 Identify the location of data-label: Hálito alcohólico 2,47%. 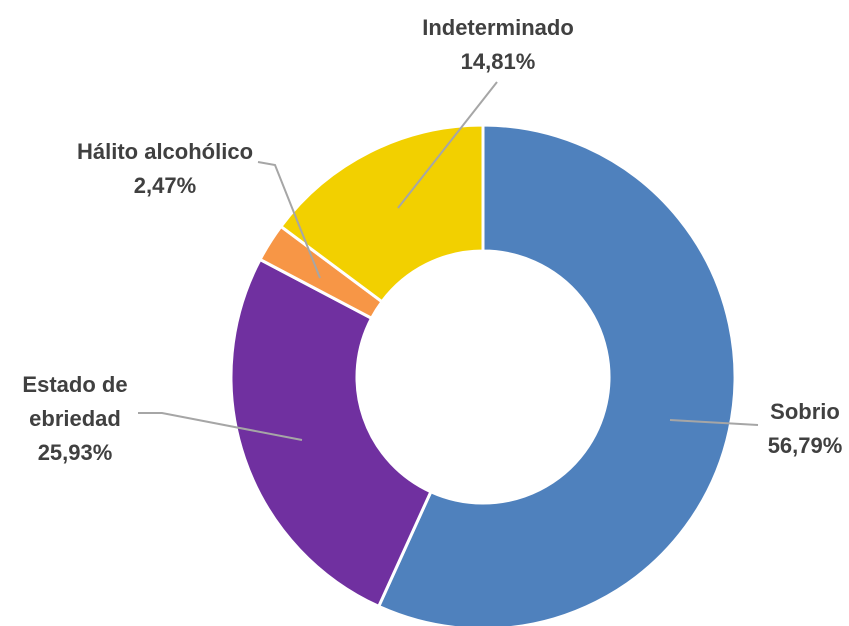
(165, 169).